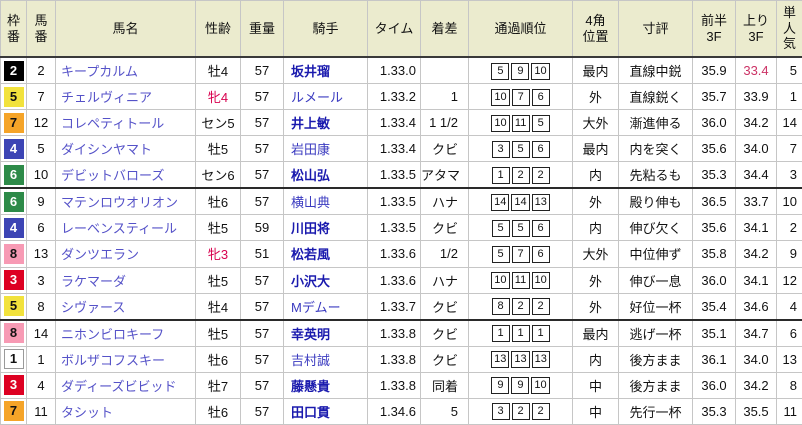 This screenshot has height=425, width=802. I want to click on first-3f-cell: 35.7, so click(714, 97).